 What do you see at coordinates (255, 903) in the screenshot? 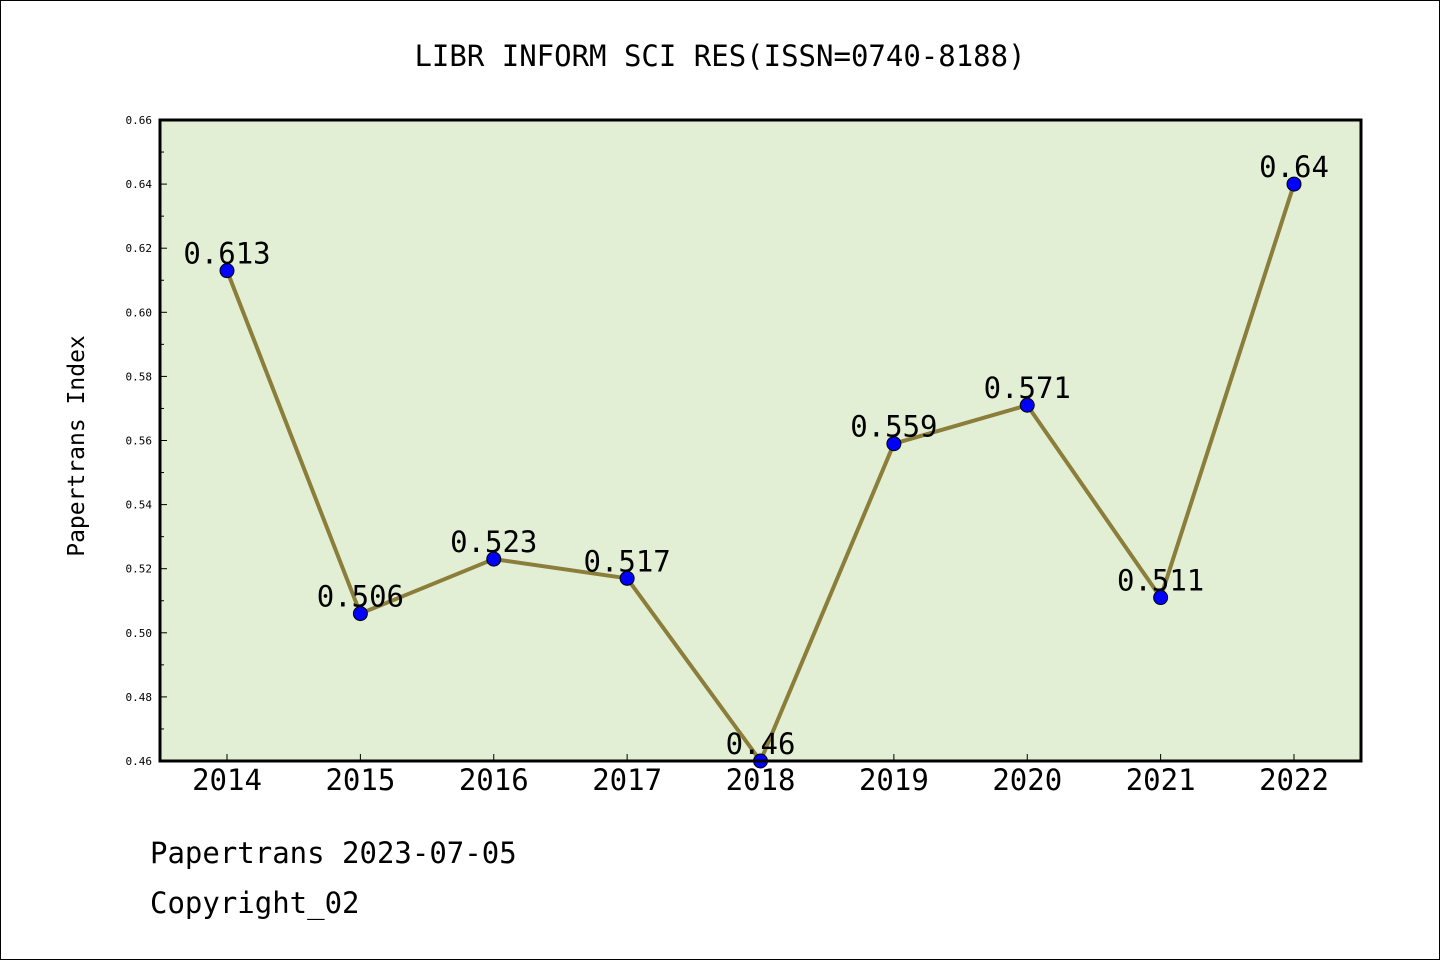
I see `footer-copyright: Copyright_02` at bounding box center [255, 903].